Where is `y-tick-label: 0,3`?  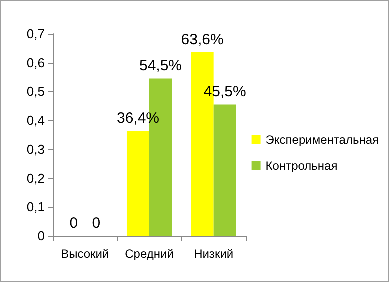
y-tick-label: 0,3 is located at coordinates (35, 149).